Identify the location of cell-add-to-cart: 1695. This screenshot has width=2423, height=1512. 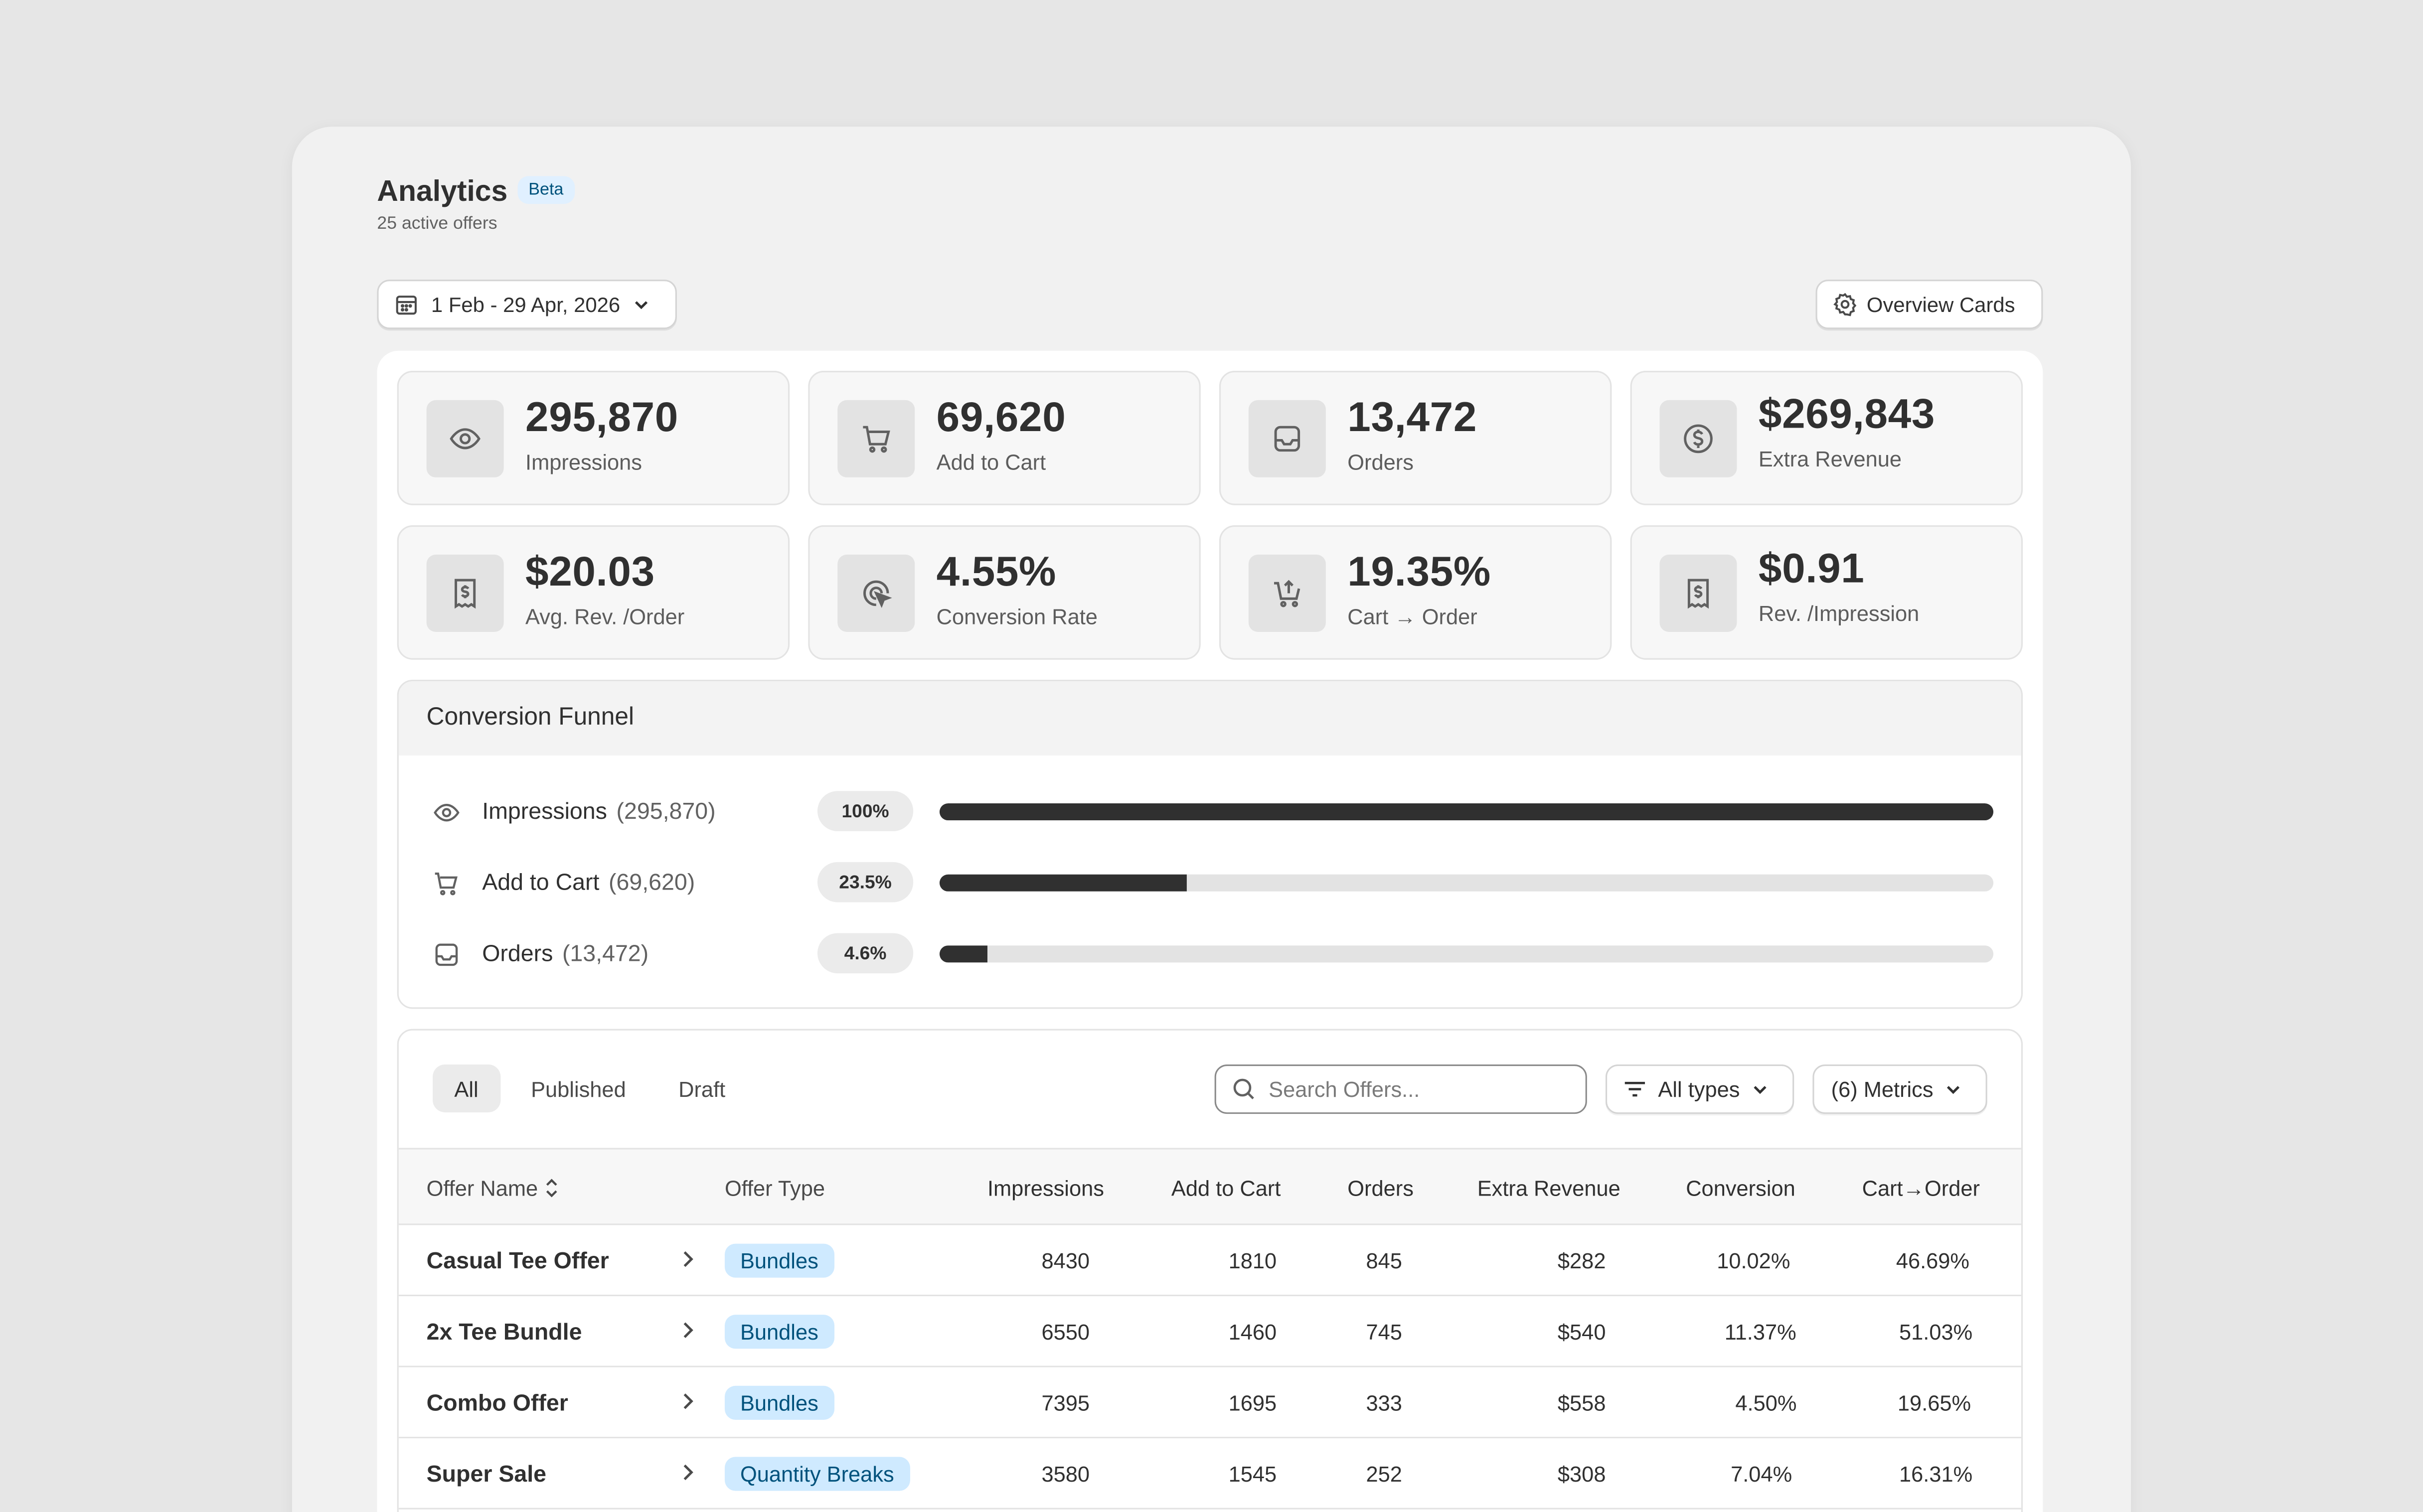
(1253, 1402).